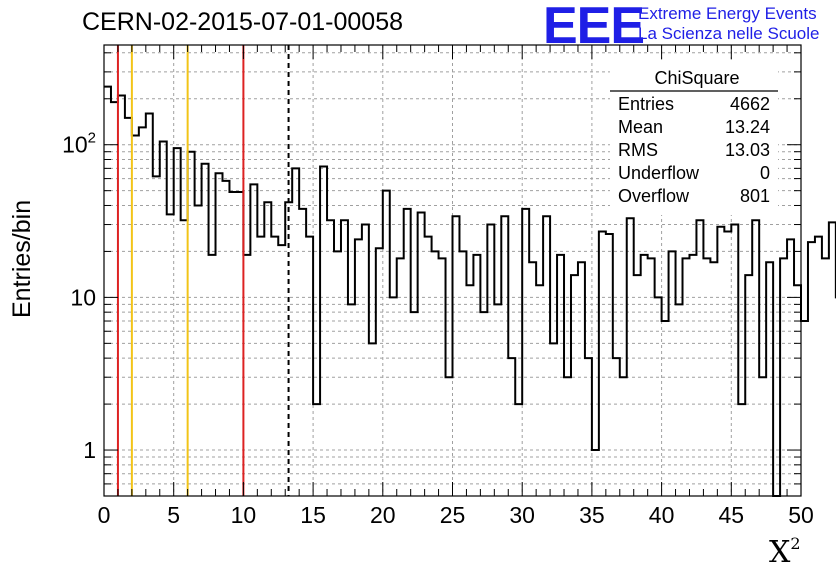 This screenshot has height=572, width=836. Describe the element at coordinates (694, 139) in the screenshot. I see `stats-box-bg` at that location.